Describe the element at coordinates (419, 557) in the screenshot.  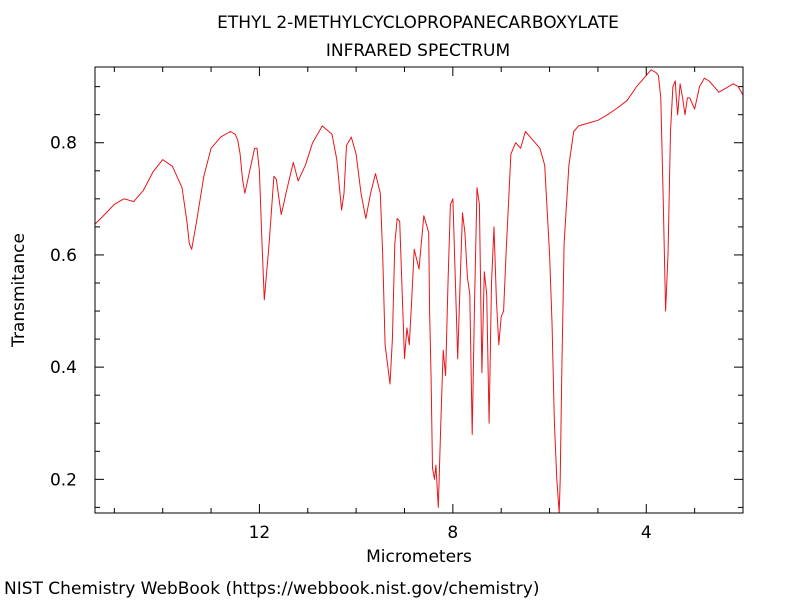
I see `x-axis-label: Micrometers` at that location.